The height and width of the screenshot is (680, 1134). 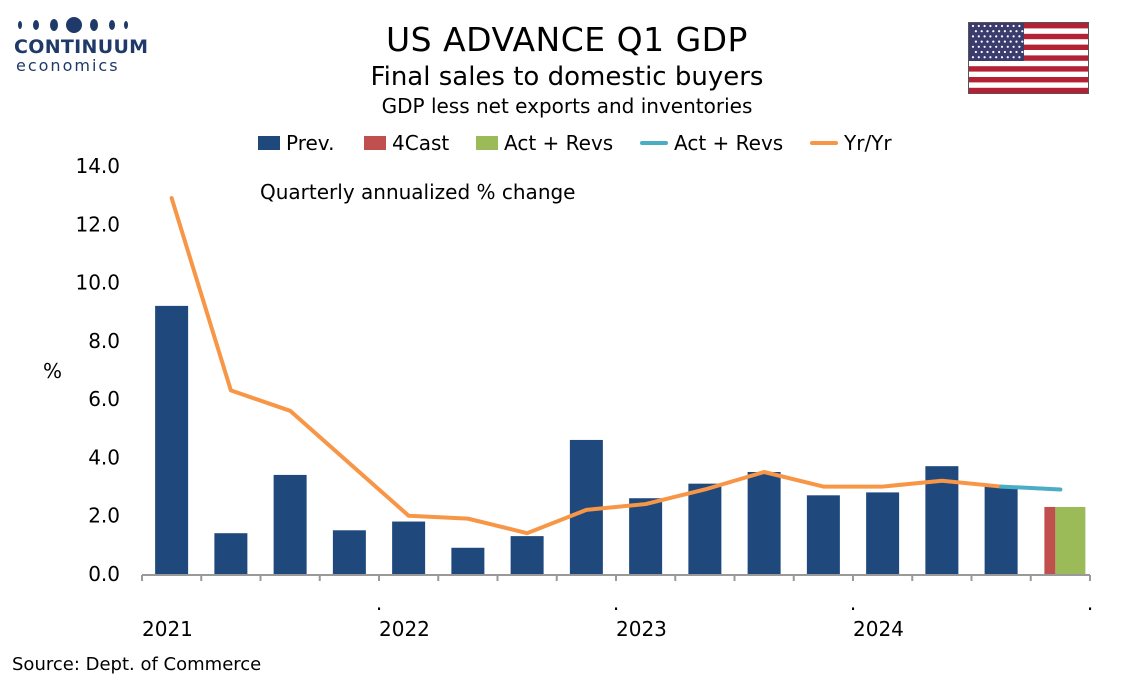 What do you see at coordinates (1050, 540) in the screenshot?
I see `bar-4cast` at bounding box center [1050, 540].